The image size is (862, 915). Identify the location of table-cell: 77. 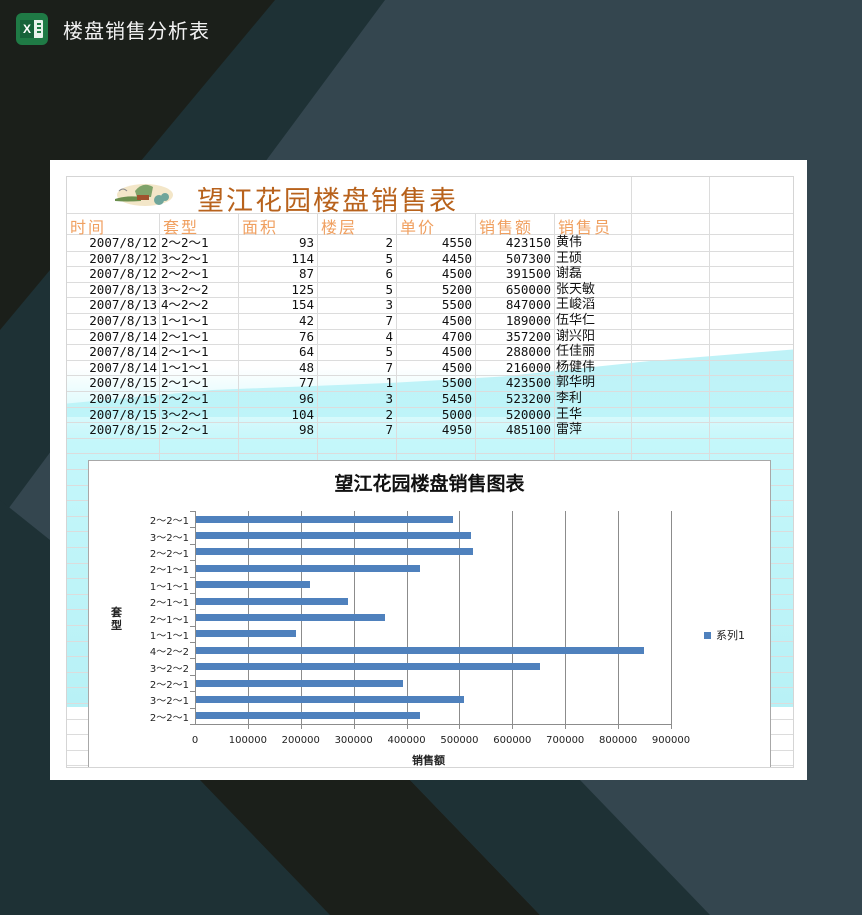
(306, 383).